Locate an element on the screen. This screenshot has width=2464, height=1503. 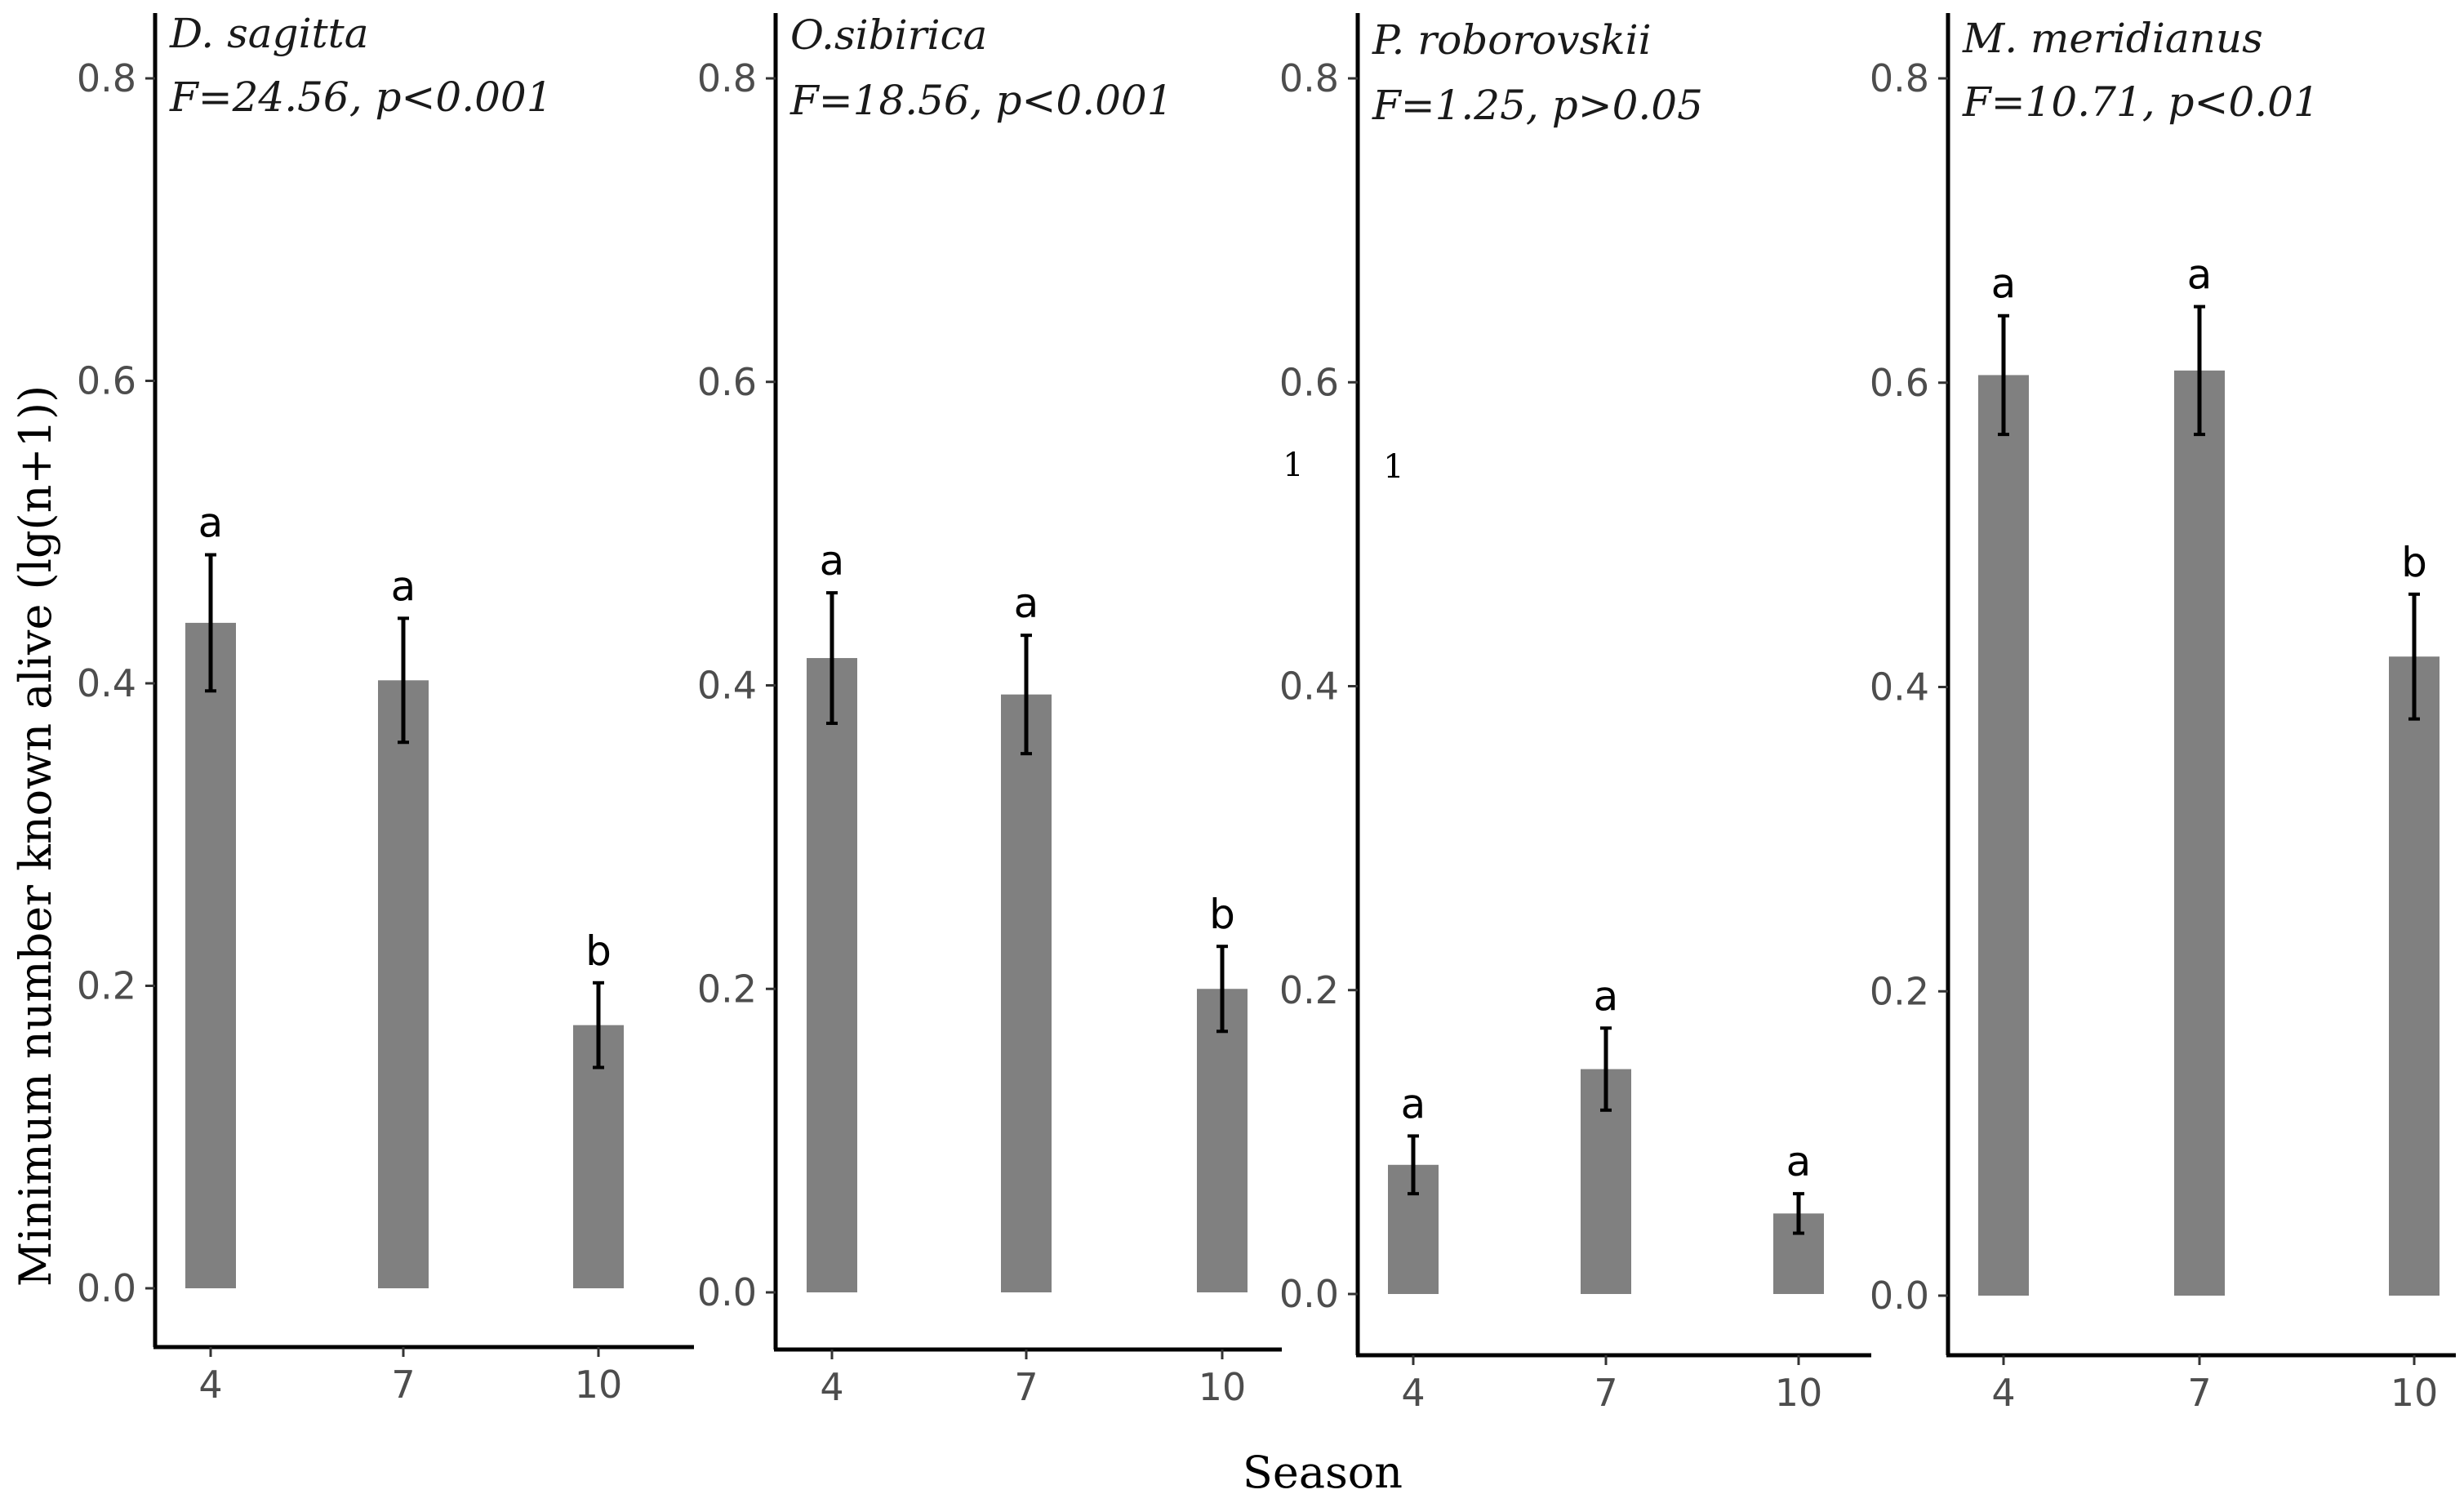
x-axis-title: Season is located at coordinates (1323, 1472).